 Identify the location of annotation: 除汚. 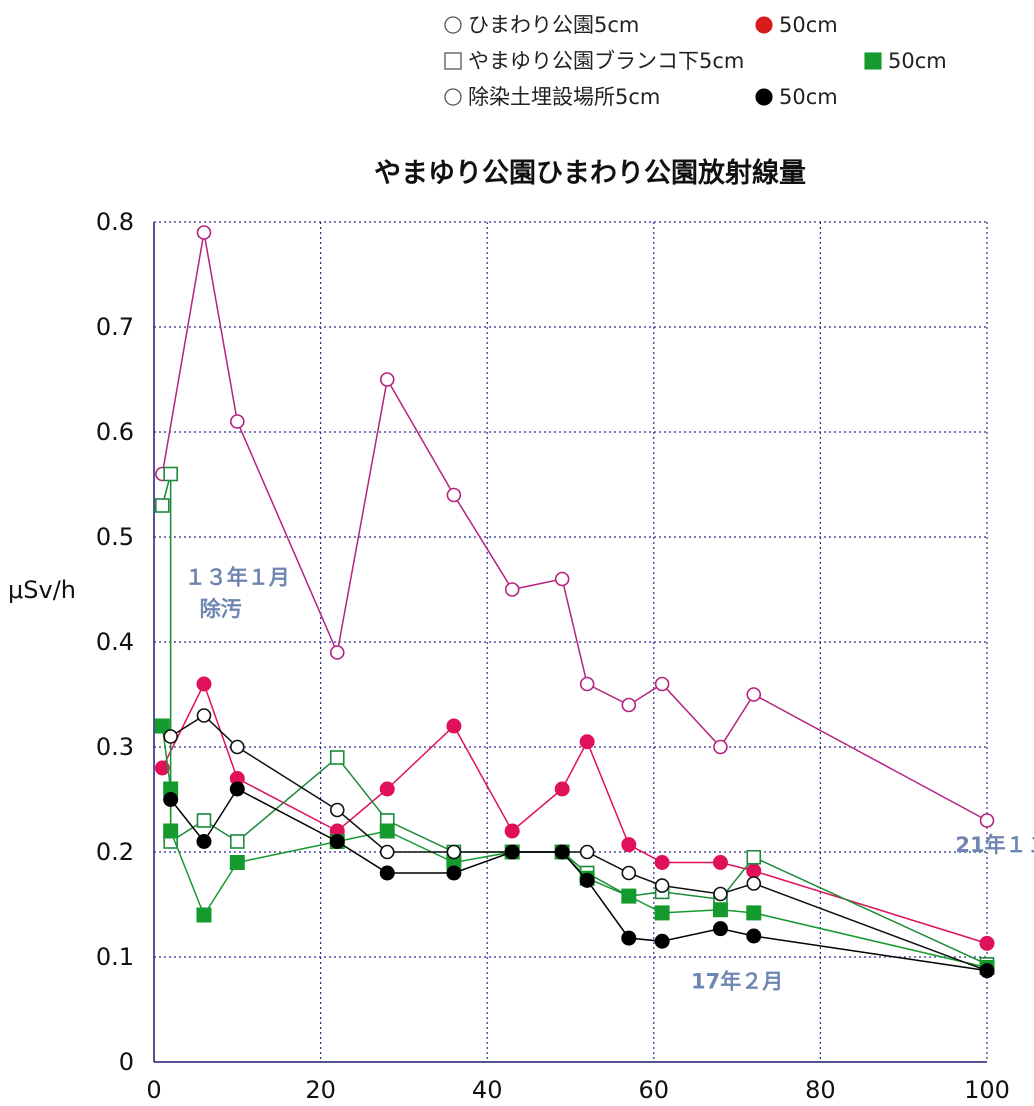
(221, 609).